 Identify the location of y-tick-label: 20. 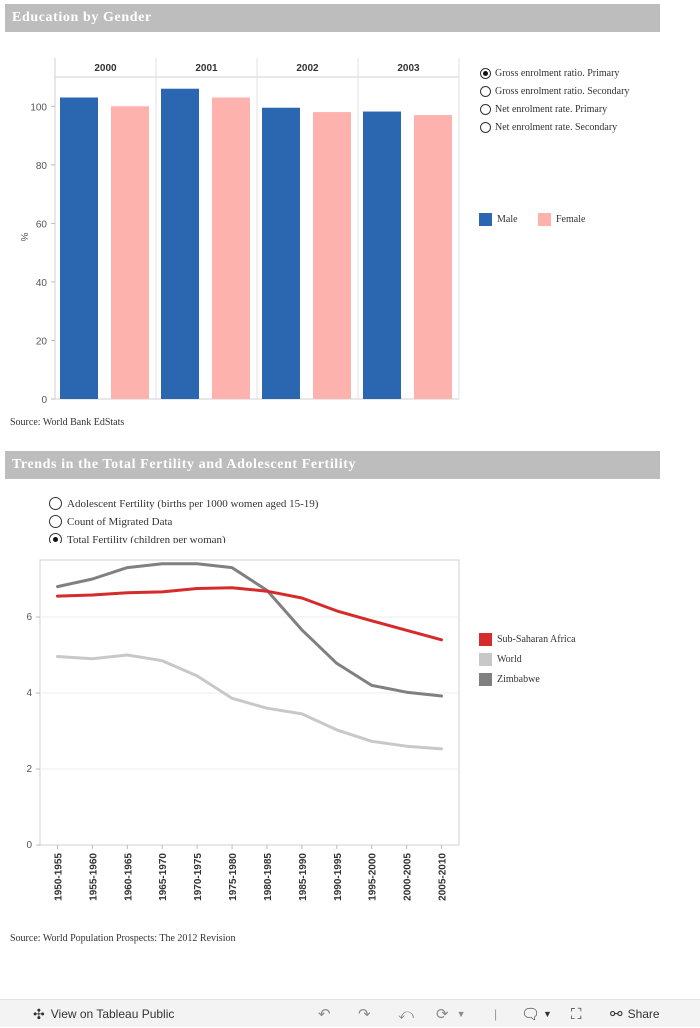
(42, 341).